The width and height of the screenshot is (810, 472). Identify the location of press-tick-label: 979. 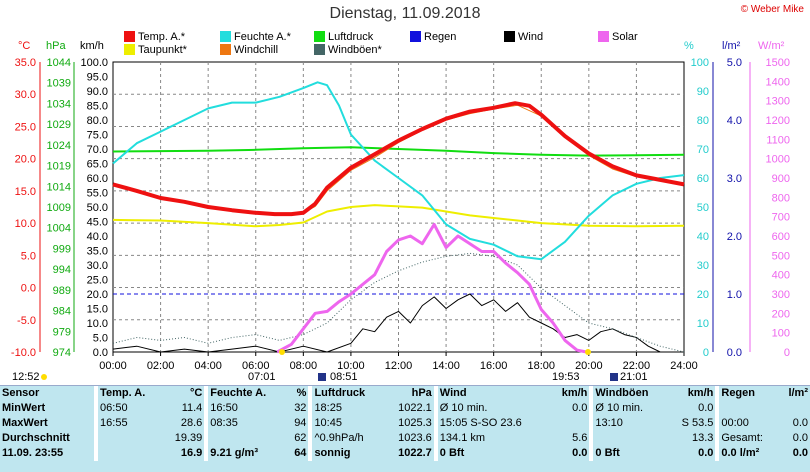
(62, 332).